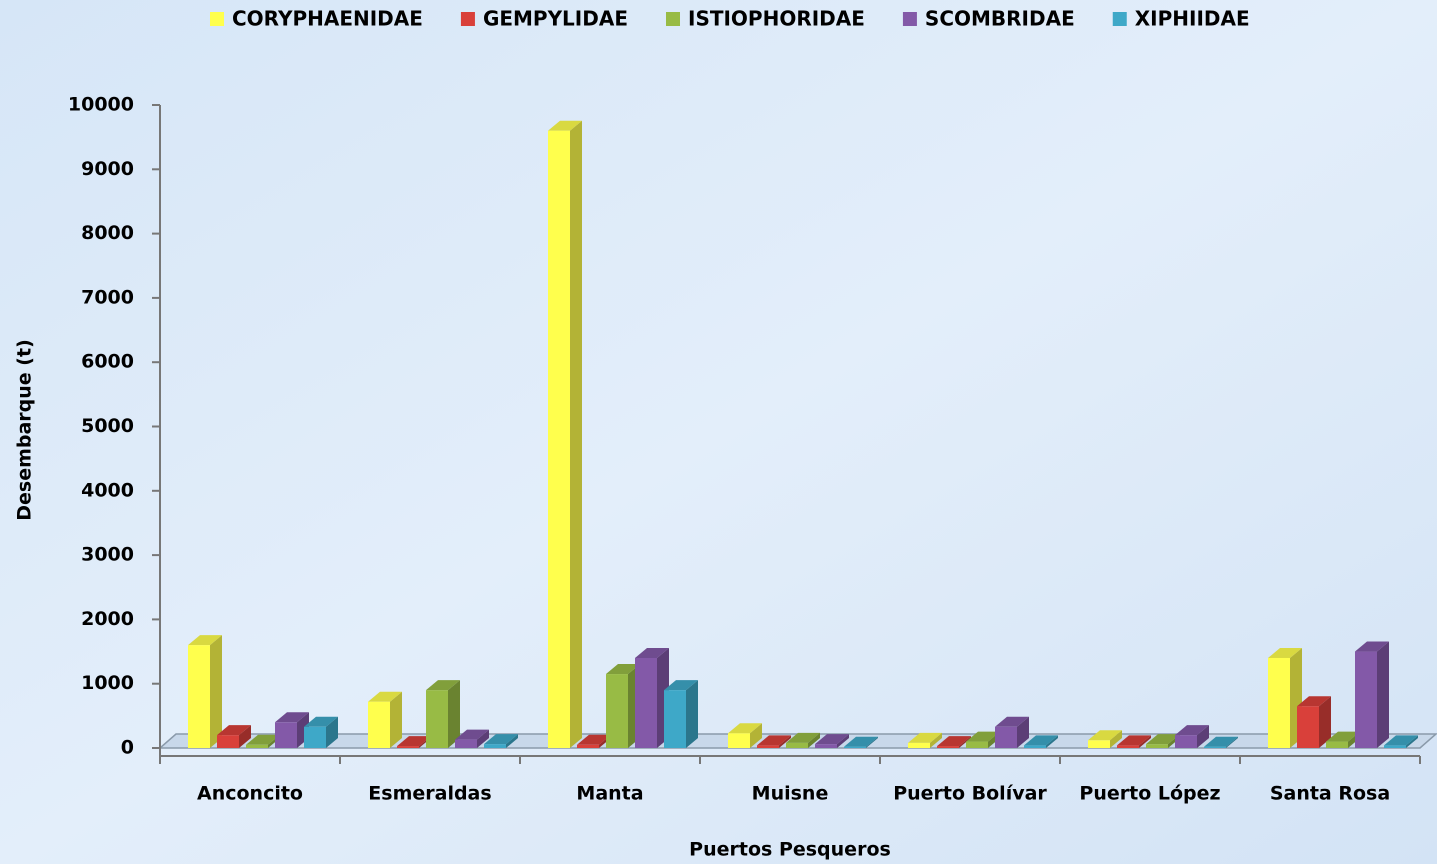 The height and width of the screenshot is (864, 1437). I want to click on y-tick-label: 6000, so click(107, 362).